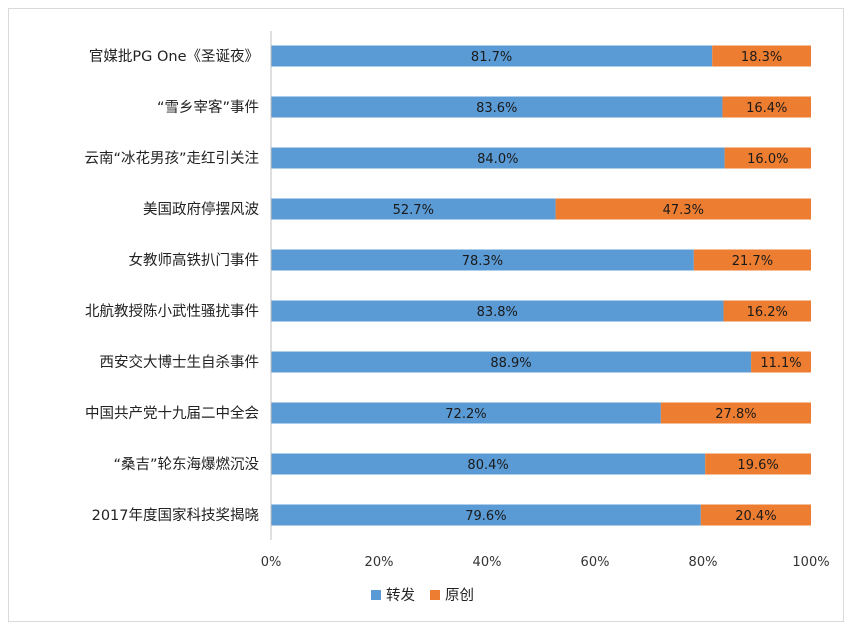 This screenshot has height=632, width=854. Describe the element at coordinates (175, 515) in the screenshot. I see `category-label: 2017年度国家科技奖揭晓` at that location.